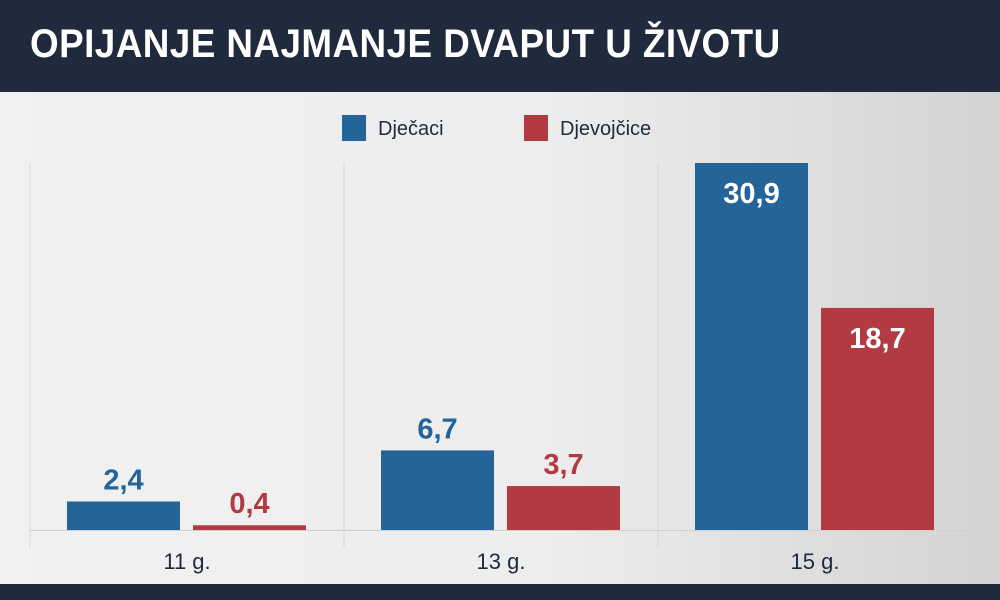  I want to click on value-label-1-0: 0,4, so click(249, 504).